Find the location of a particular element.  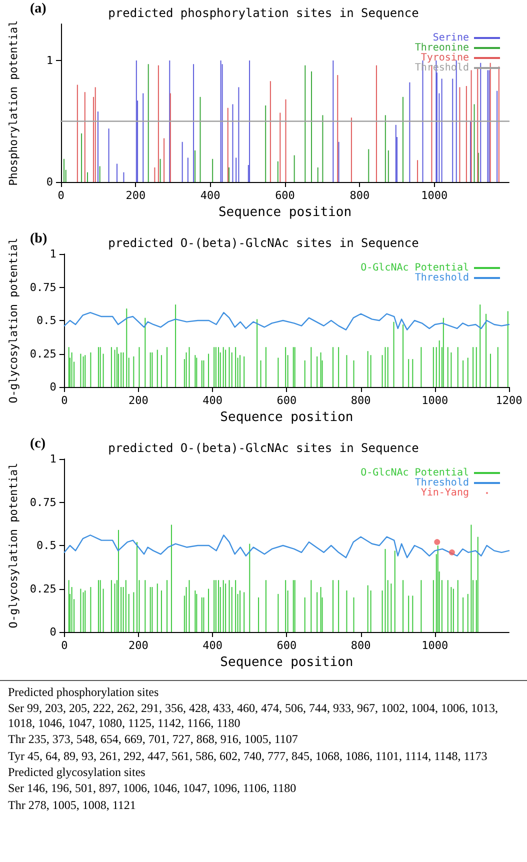

text: Ser 99, 203, 205, 222, 262, 291, 356, 428, 433, 460, 474, 506, 744, 933, 967, 1002, 1004, 1006, 1013, 1018, 1046, 1047, 1080, 1125, 1142, 1166, 1180 is located at coordinates (253, 715).